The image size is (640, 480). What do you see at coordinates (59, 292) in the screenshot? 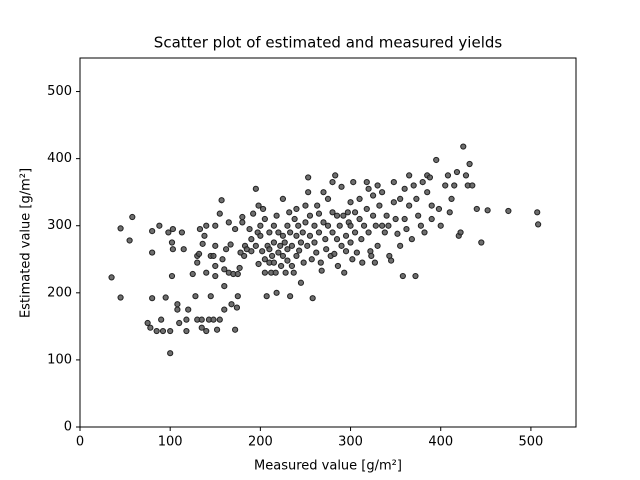
I see `y-tick-label: 200` at bounding box center [59, 292].